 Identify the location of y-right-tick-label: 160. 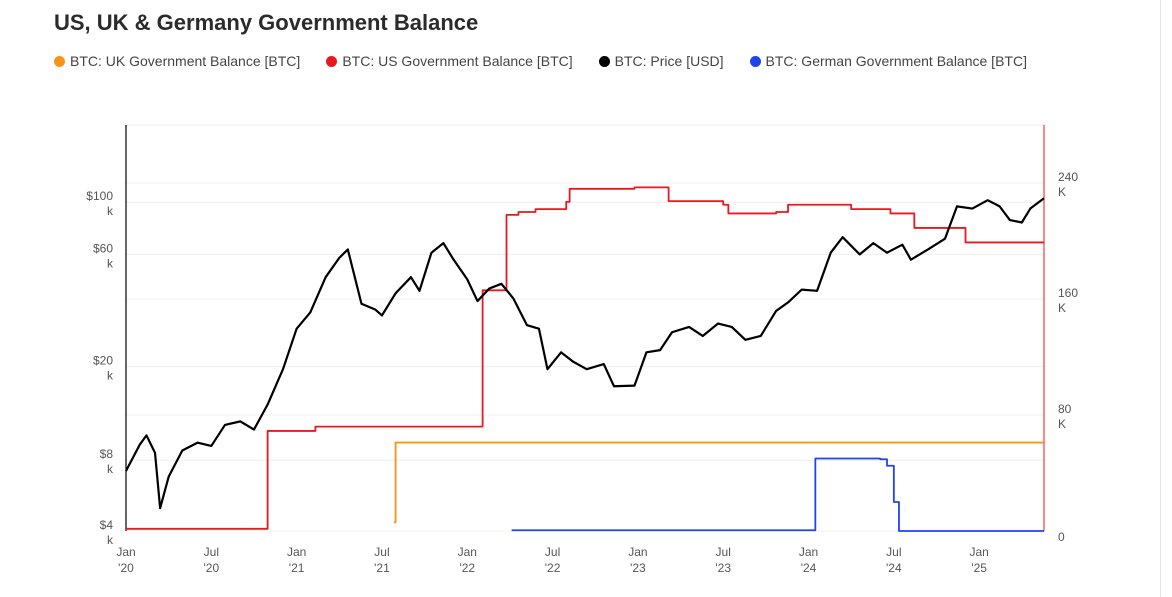
(1068, 293).